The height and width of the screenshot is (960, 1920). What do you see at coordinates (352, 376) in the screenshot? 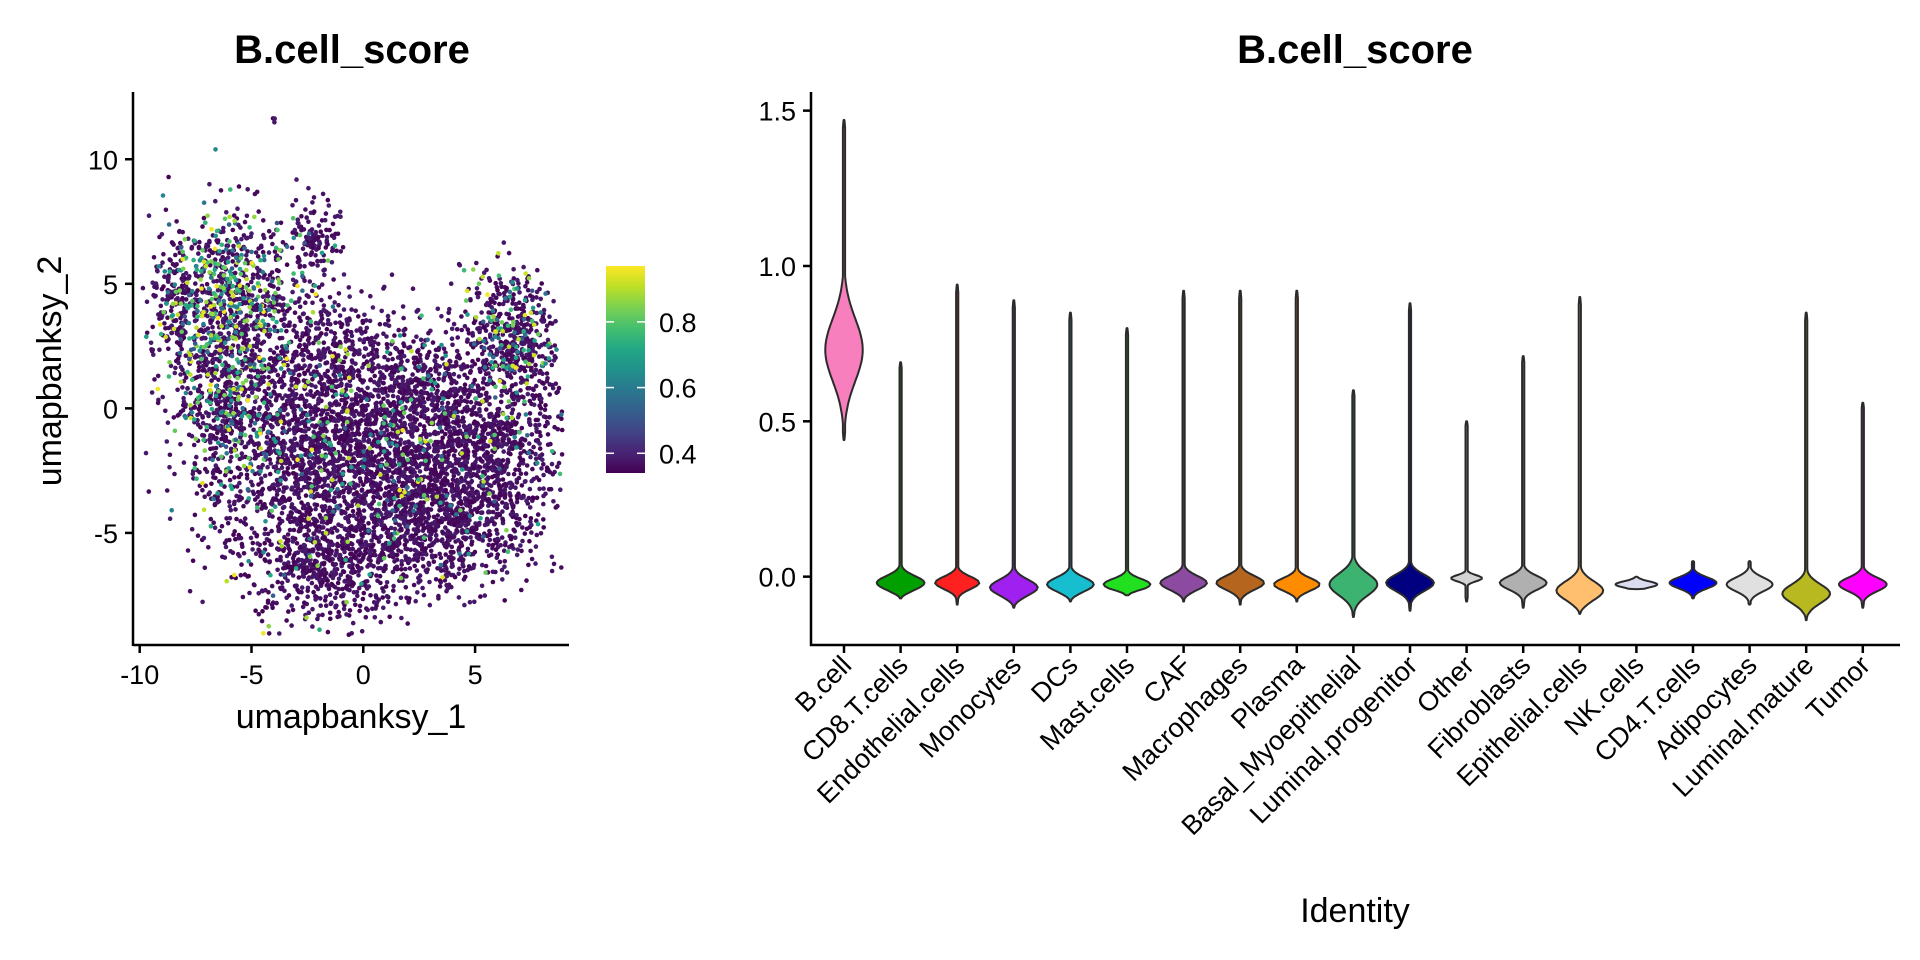
I see `umap-points` at bounding box center [352, 376].